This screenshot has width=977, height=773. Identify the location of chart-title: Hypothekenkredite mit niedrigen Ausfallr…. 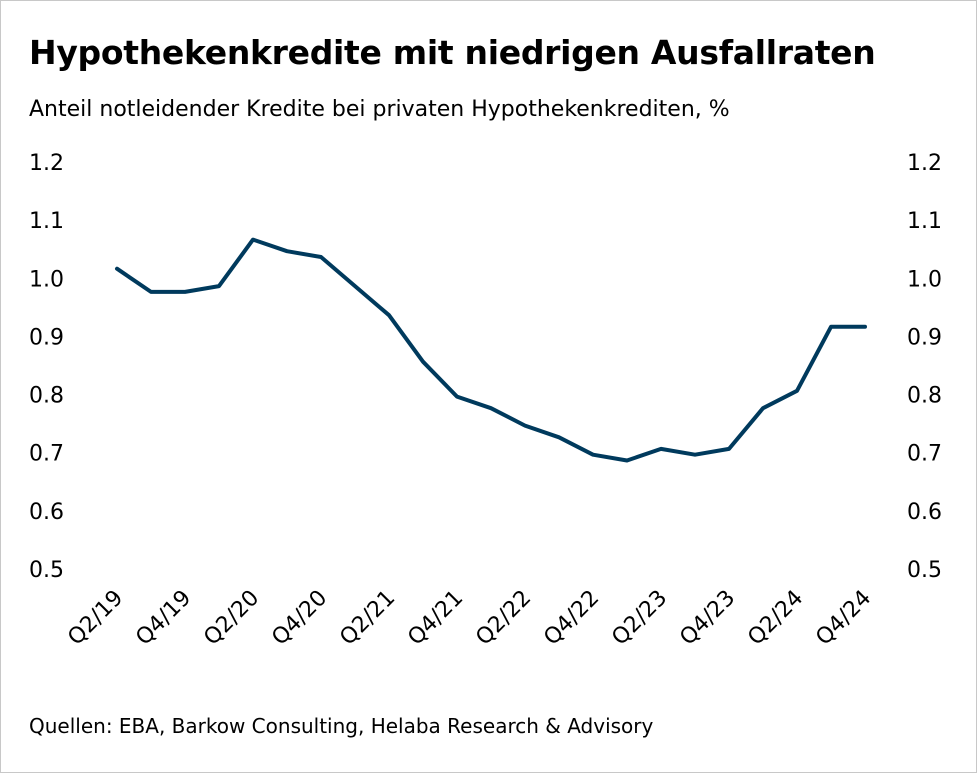
(452, 52).